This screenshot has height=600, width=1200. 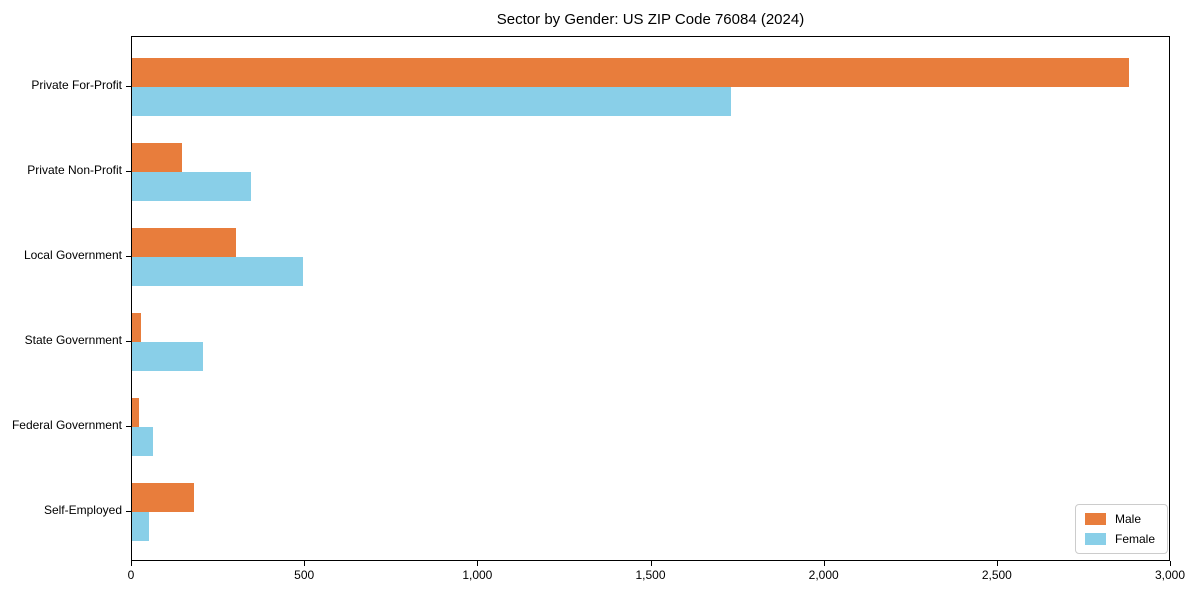 What do you see at coordinates (650, 575) in the screenshot?
I see `x-tick-label: 1,500` at bounding box center [650, 575].